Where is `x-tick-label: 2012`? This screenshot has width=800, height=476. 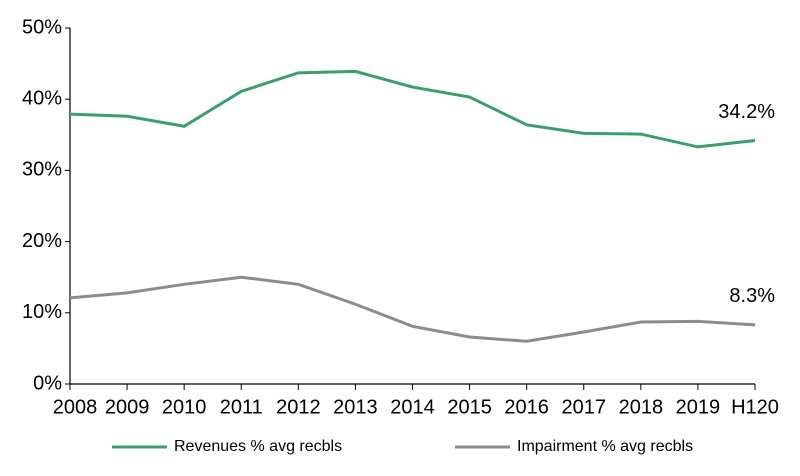 x-tick-label: 2012 is located at coordinates (298, 407).